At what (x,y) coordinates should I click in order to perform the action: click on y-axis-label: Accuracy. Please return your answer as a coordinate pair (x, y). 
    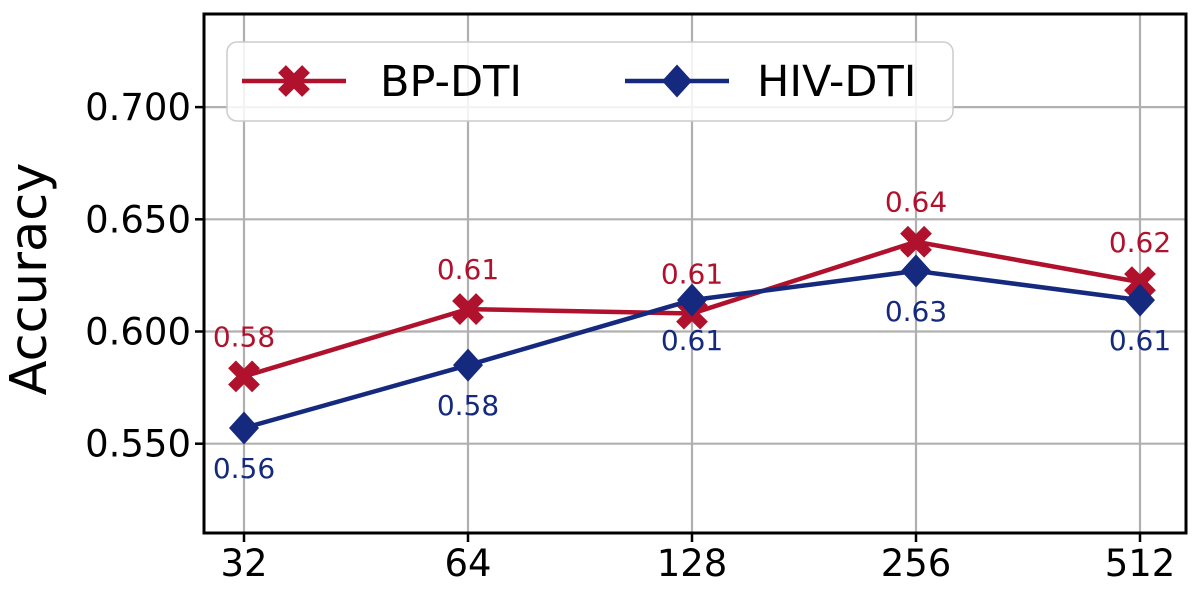
    Looking at the image, I should click on (29, 279).